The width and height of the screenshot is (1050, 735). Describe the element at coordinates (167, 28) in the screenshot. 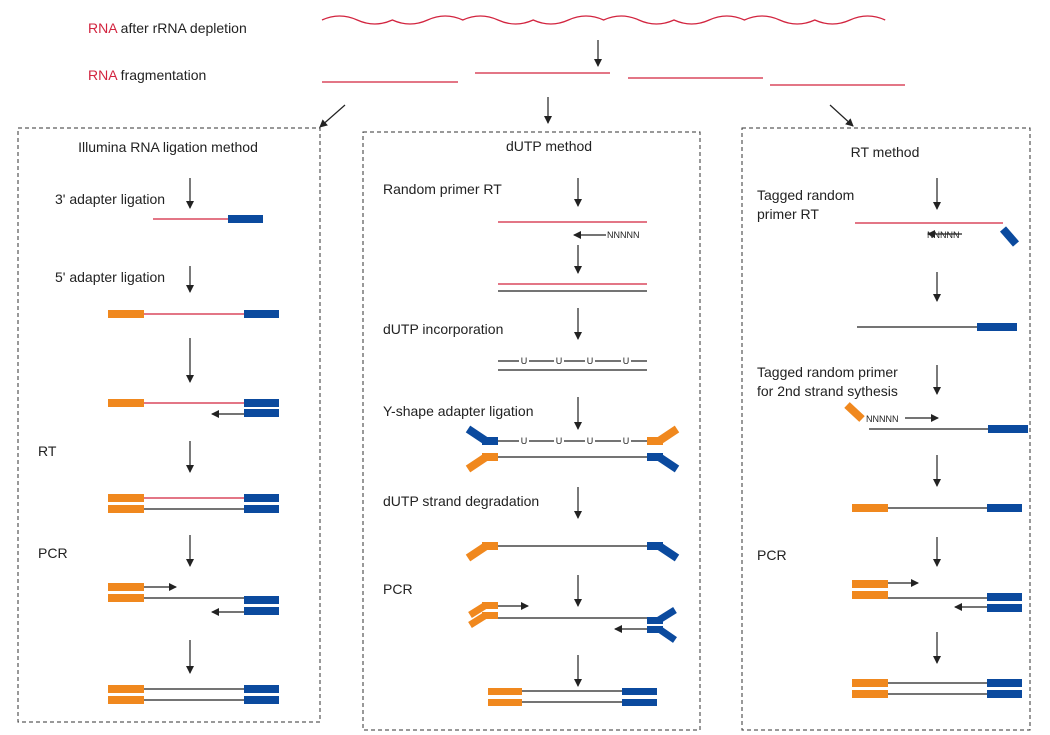

I see `header-step1: RNA after rRNA depletion` at that location.